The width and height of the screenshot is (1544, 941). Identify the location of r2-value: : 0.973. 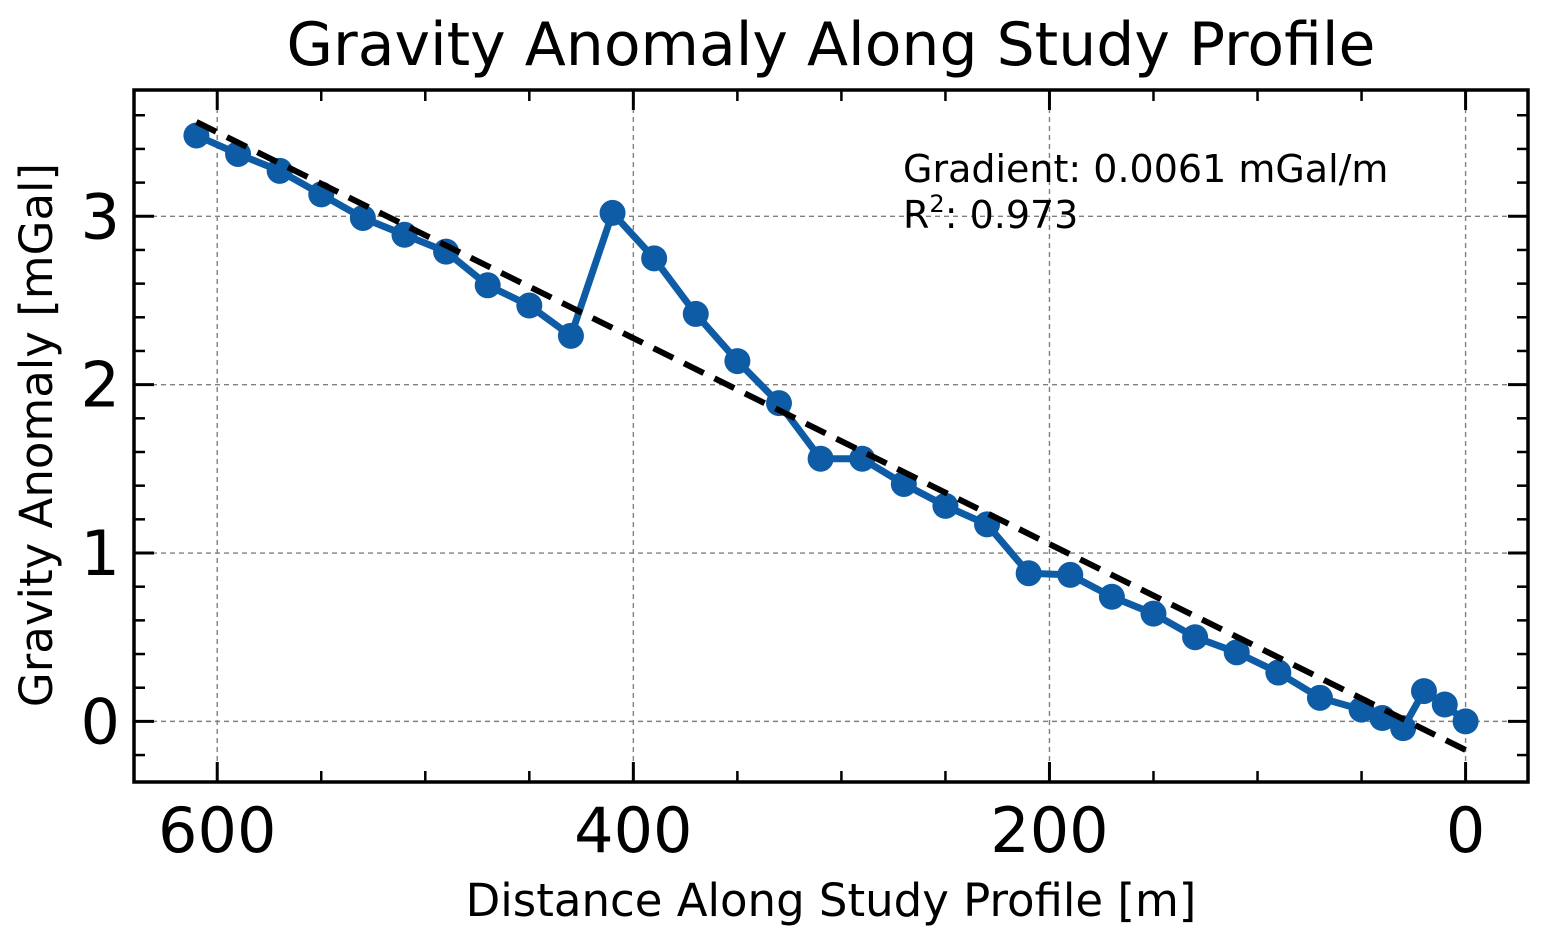
(1012, 215).